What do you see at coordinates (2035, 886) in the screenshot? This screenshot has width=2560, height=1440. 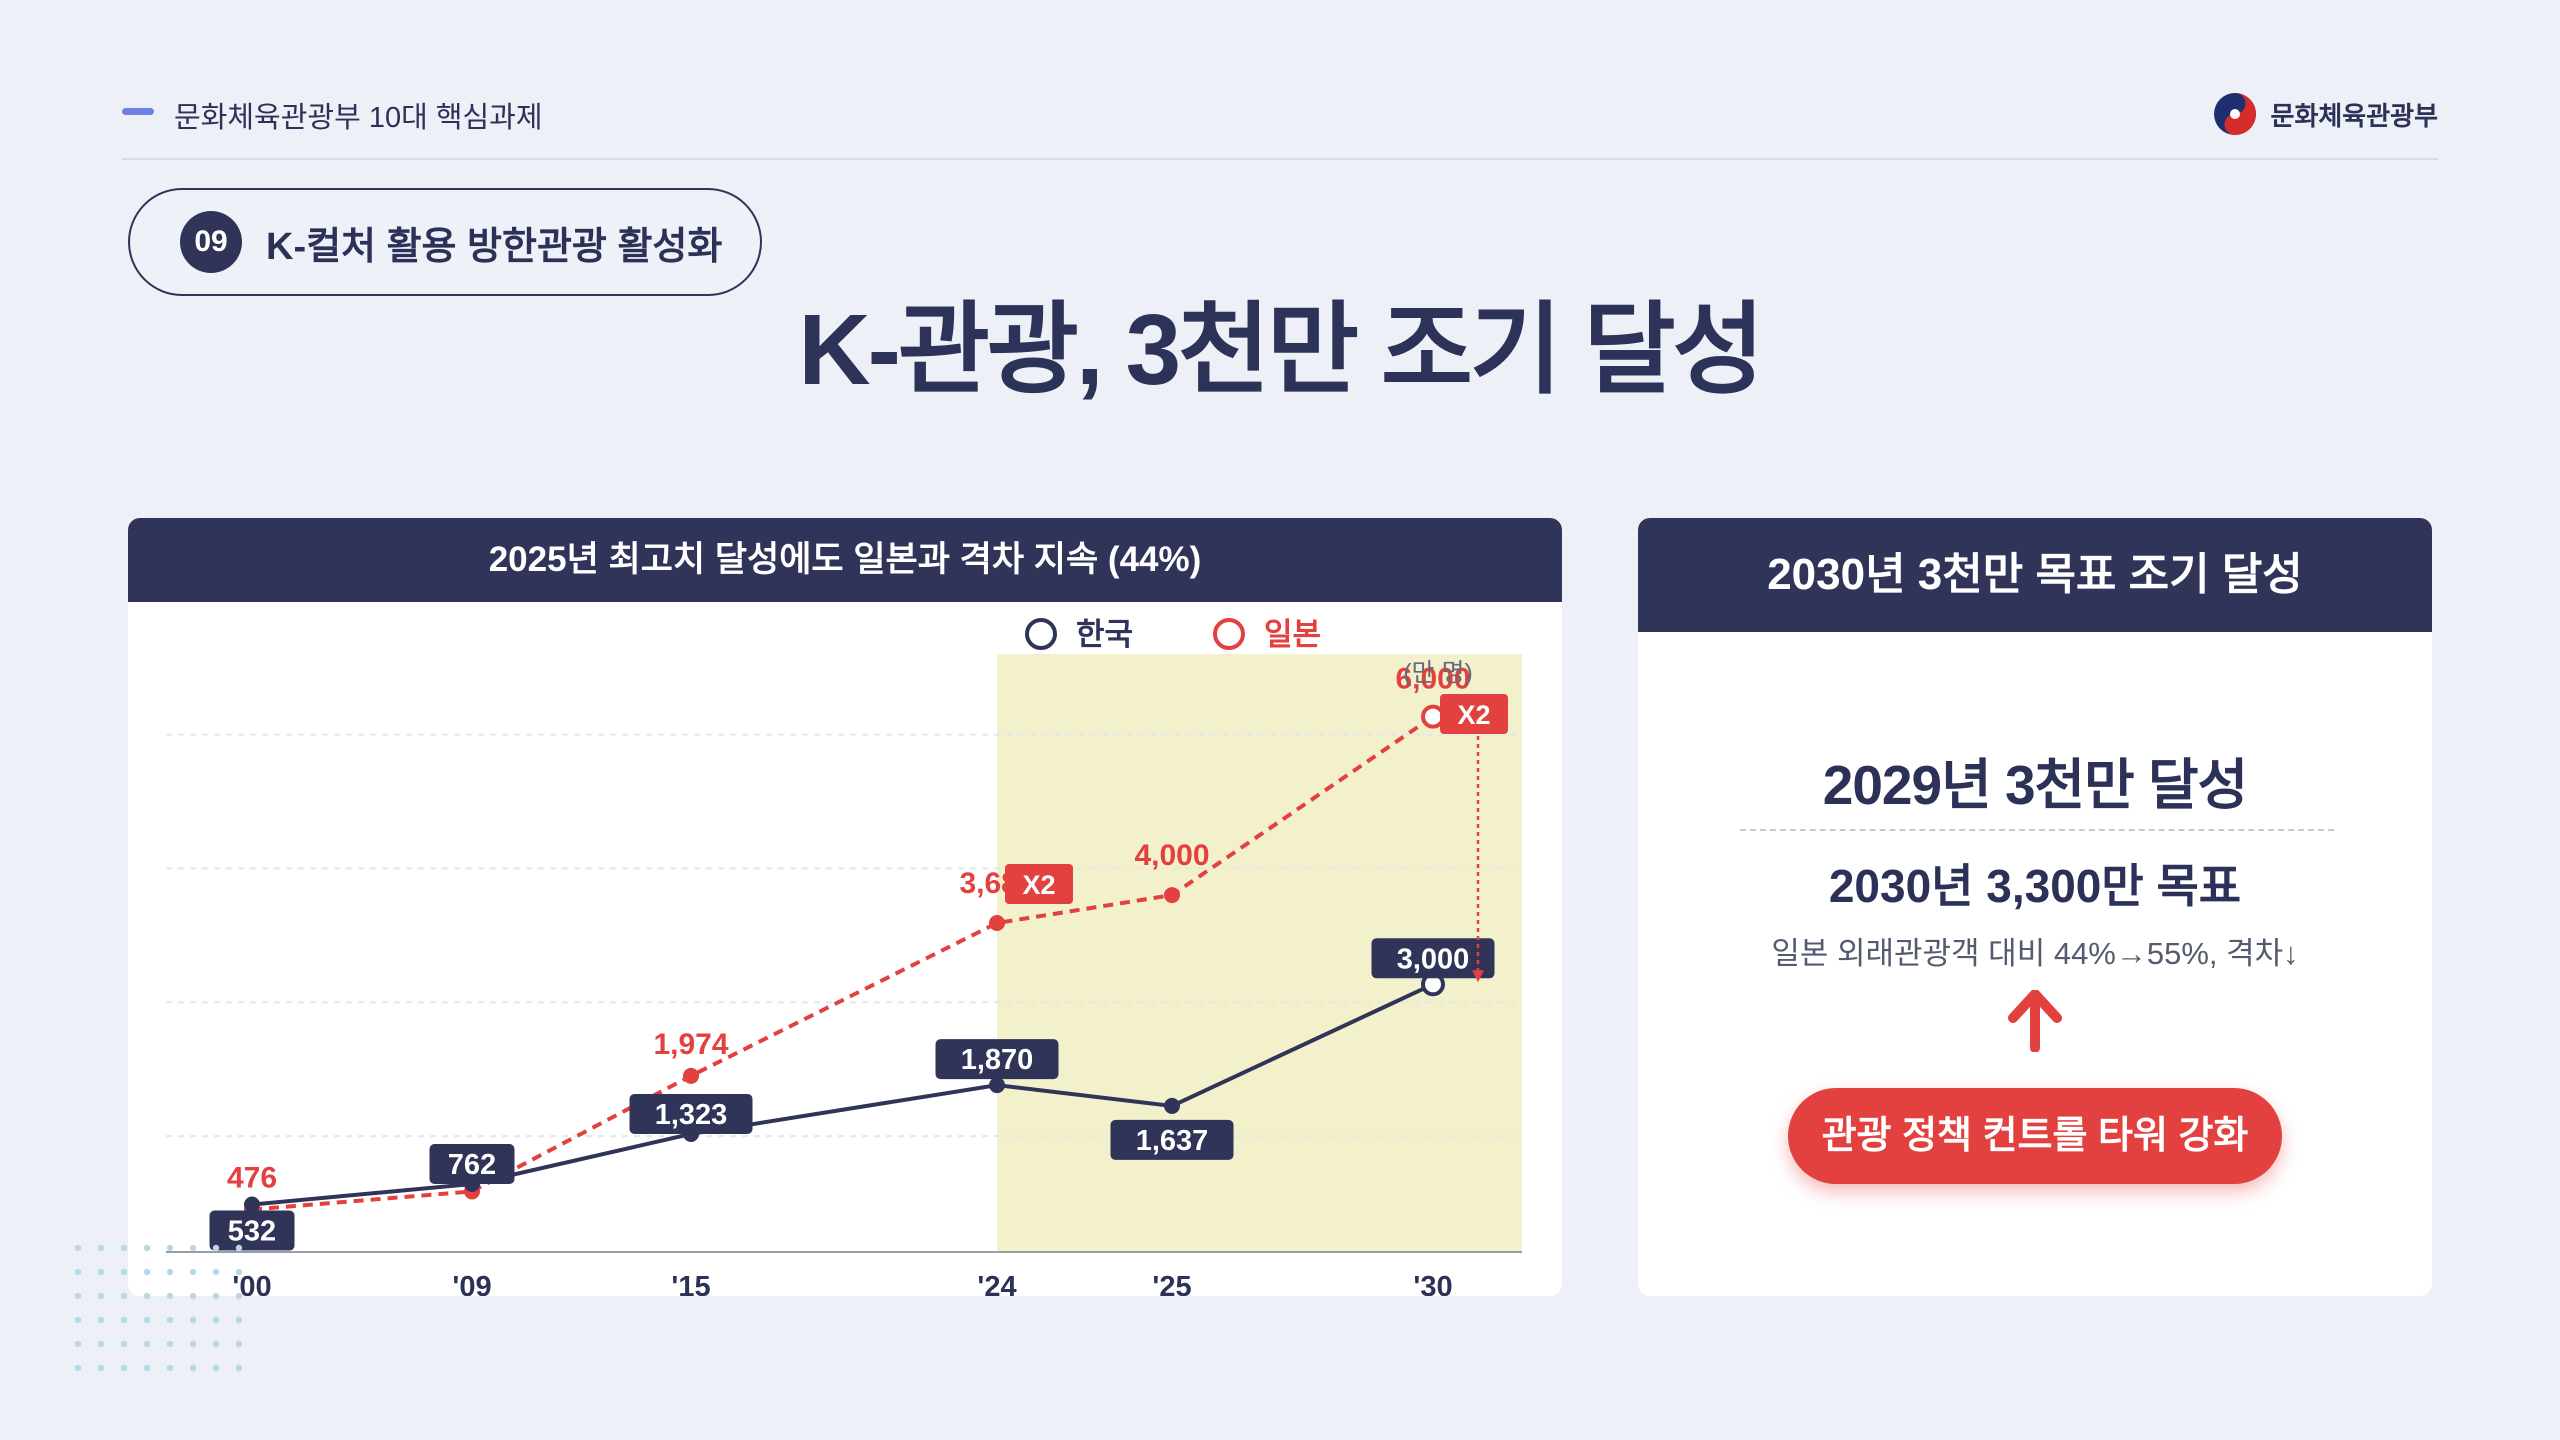 I see `goal-subheadline: 2030년 3,300만 목표` at bounding box center [2035, 886].